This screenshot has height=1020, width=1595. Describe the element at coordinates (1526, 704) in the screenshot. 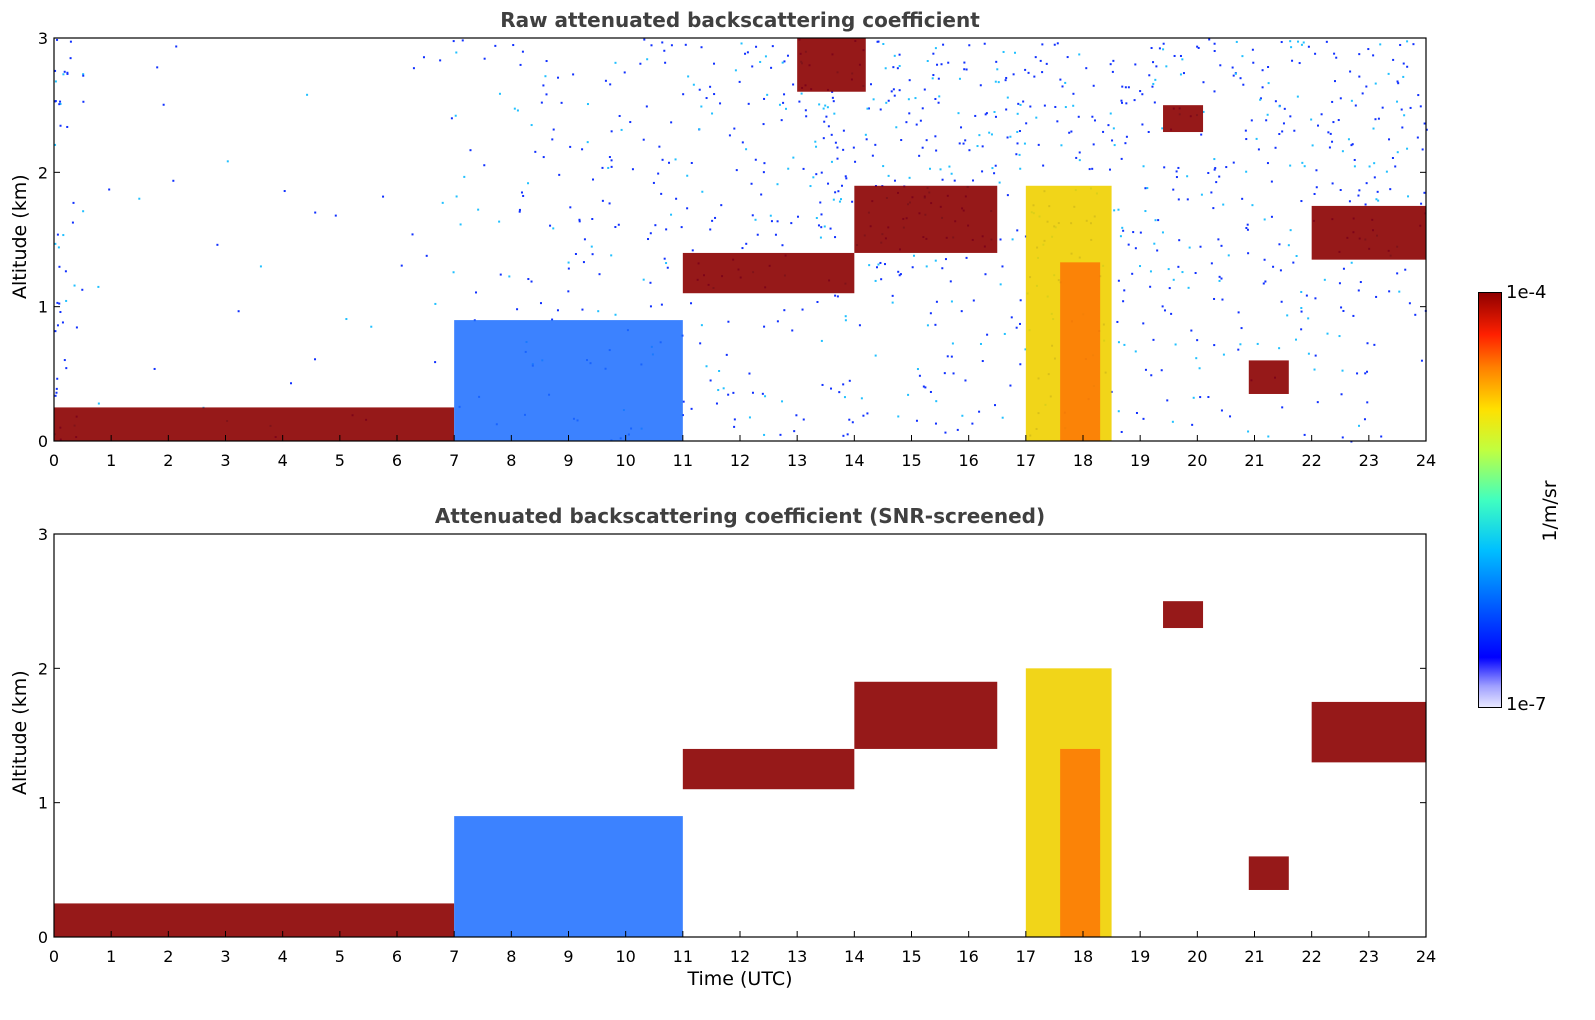

I see `colorbar-min-label: 1e-7` at that location.